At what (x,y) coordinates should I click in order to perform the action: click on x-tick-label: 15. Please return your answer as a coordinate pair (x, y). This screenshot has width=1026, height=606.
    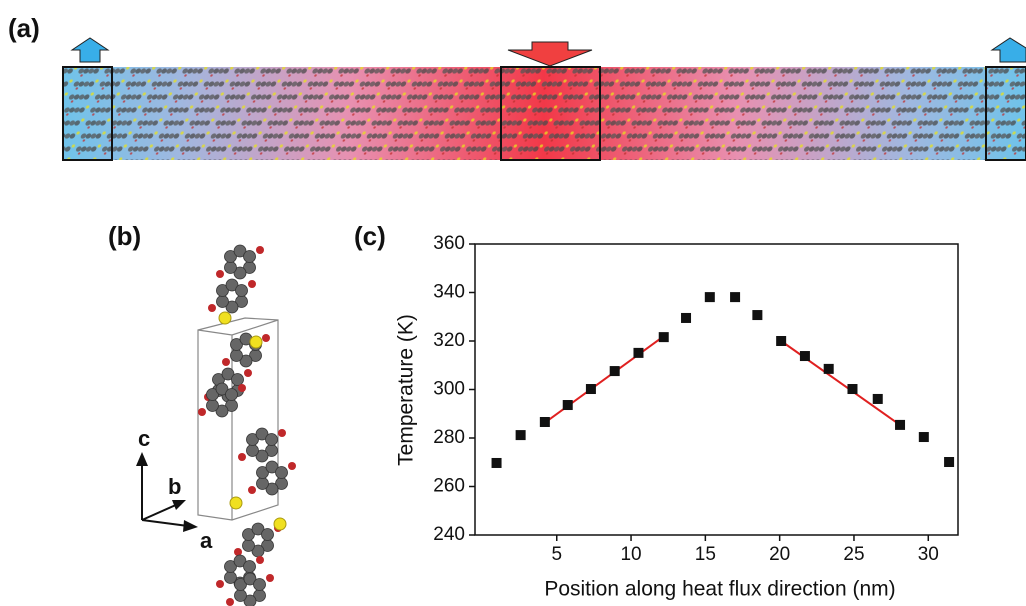
    Looking at the image, I should click on (705, 554).